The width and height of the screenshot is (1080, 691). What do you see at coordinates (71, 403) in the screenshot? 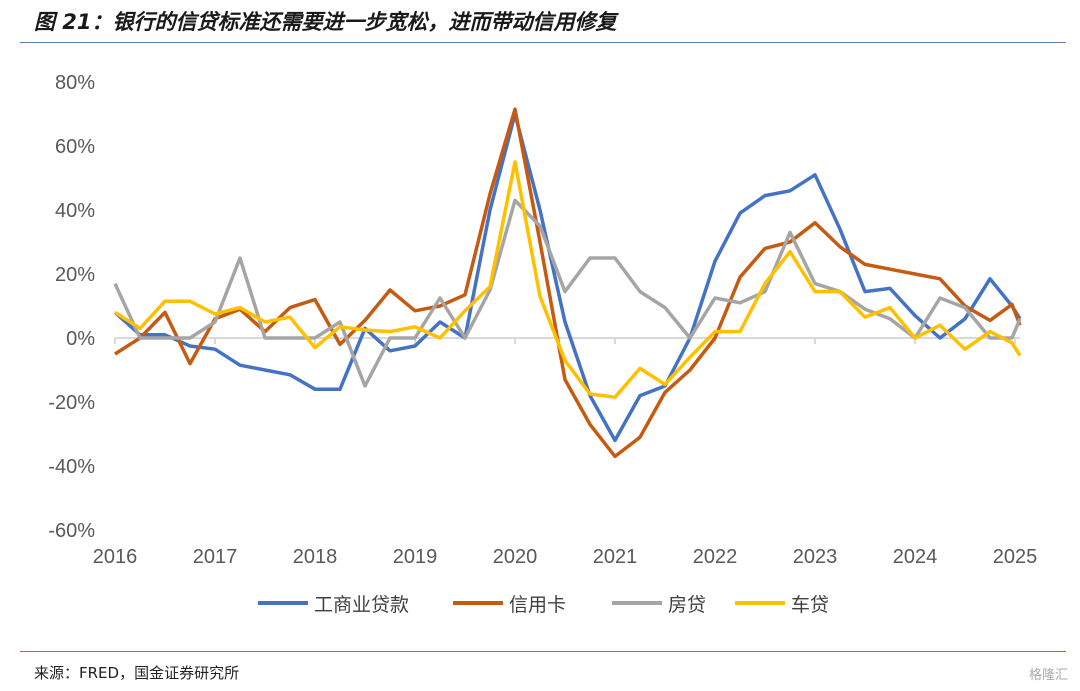
I see `y-tick-label: -20%` at bounding box center [71, 403].